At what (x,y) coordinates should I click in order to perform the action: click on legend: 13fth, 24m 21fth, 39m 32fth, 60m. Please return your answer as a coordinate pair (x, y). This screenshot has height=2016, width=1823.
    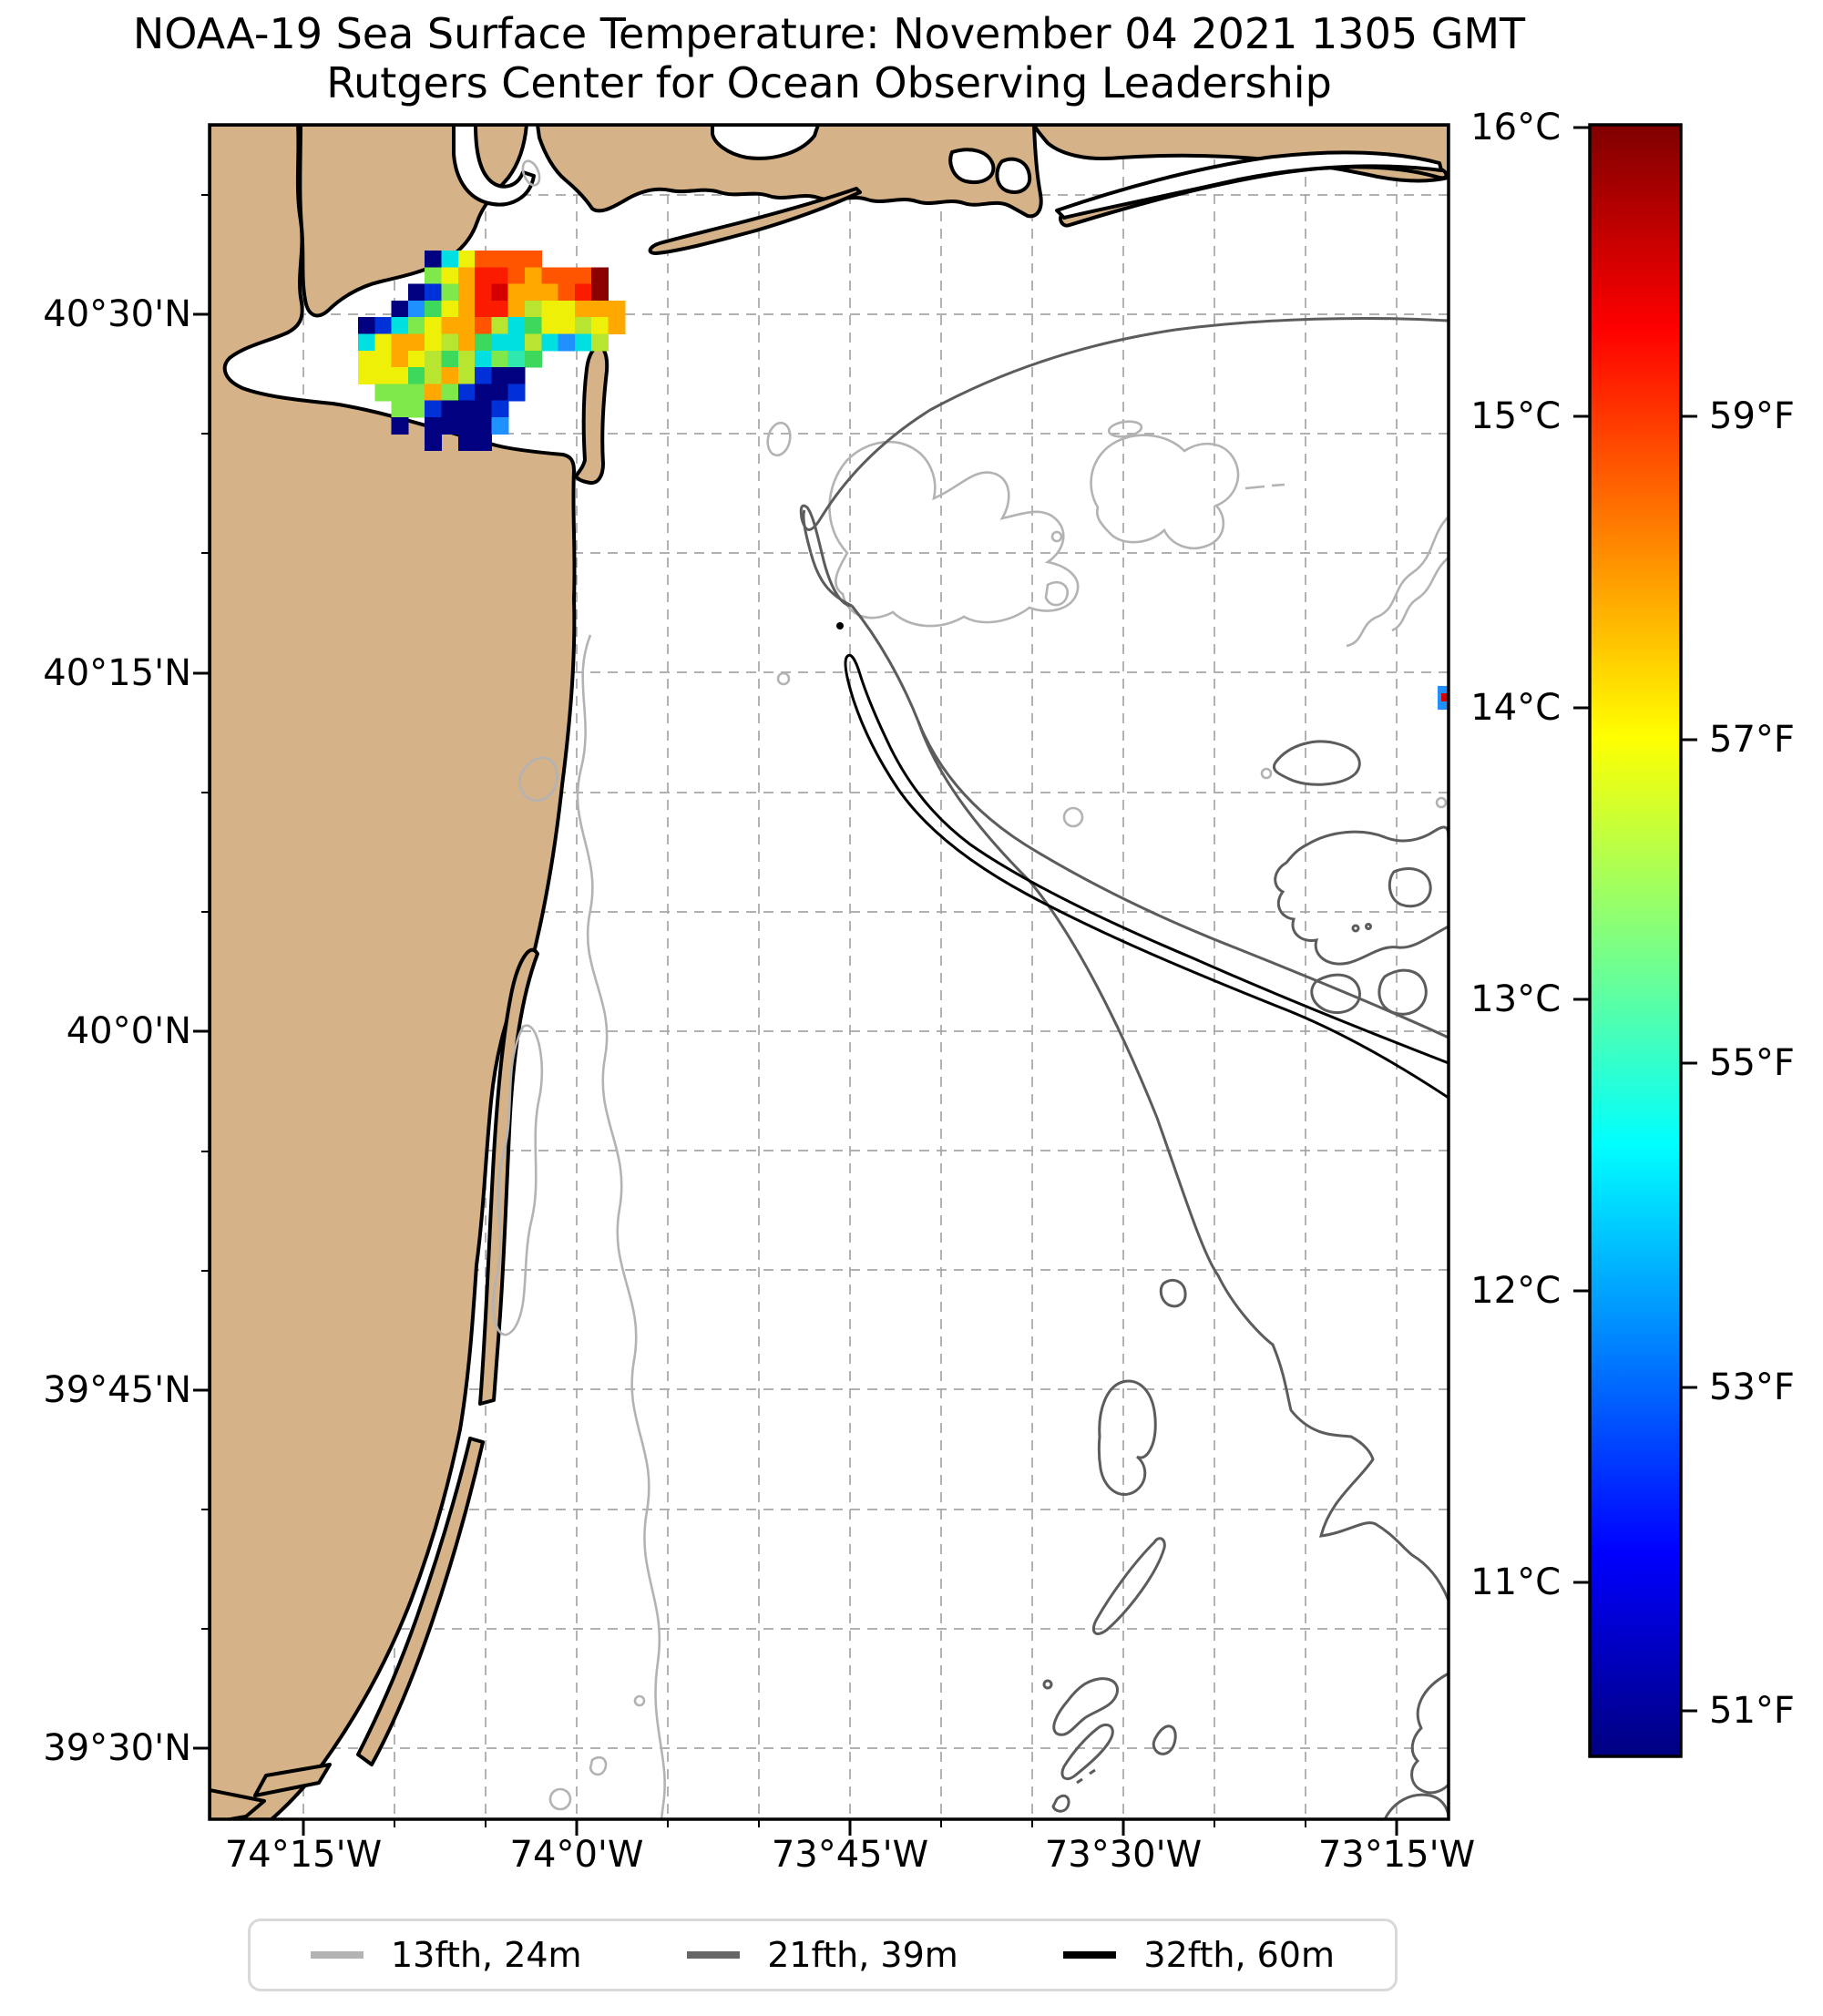
    Looking at the image, I should click on (823, 1955).